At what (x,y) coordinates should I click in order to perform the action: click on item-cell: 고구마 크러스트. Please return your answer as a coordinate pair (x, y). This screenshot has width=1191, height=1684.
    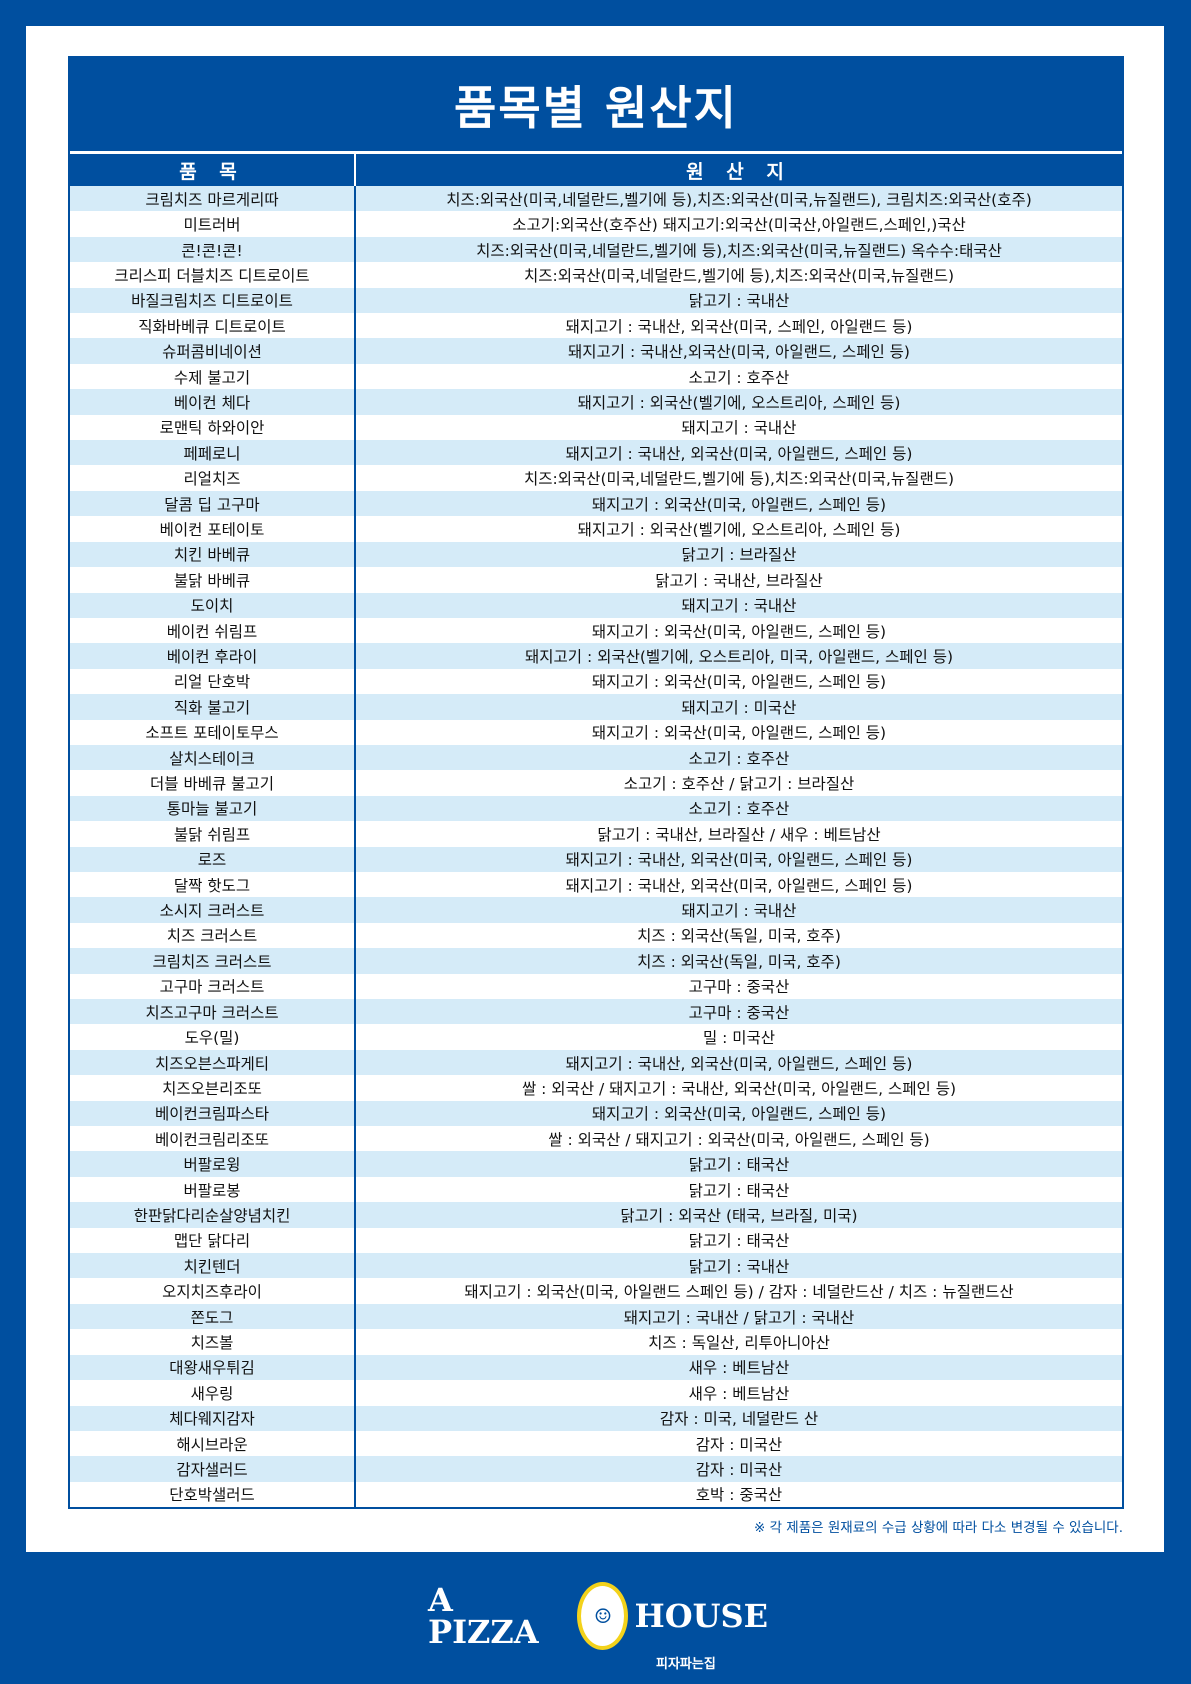
    Looking at the image, I should click on (213, 986).